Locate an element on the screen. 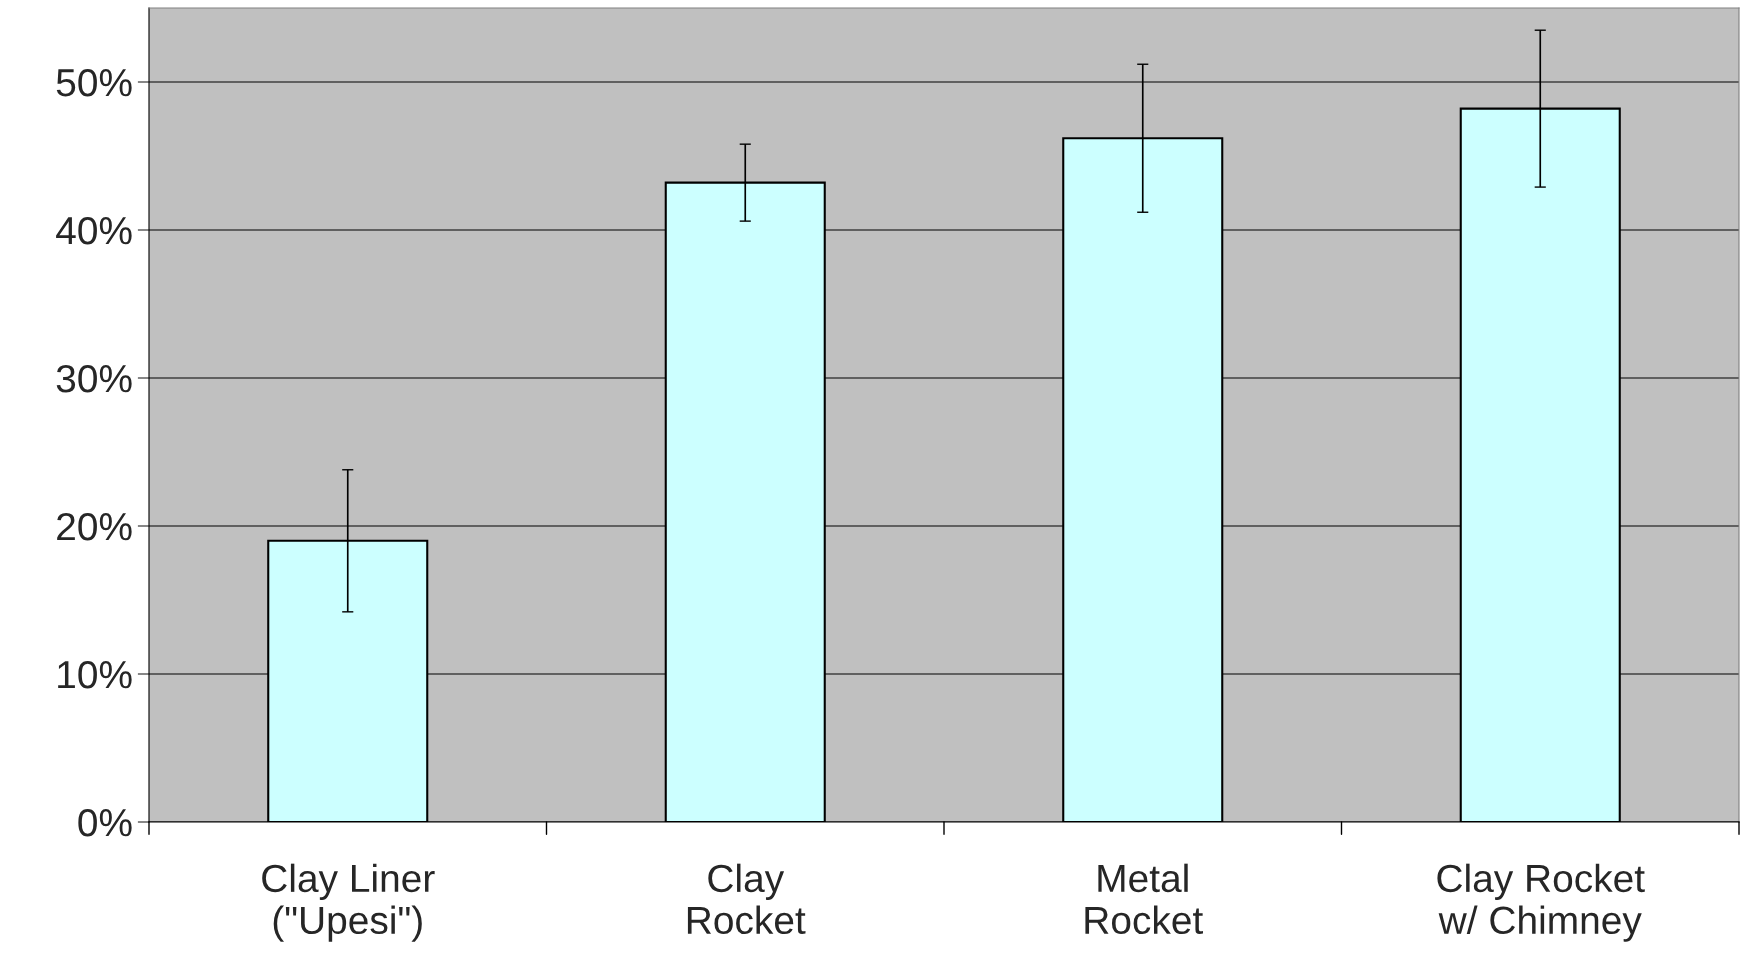 The height and width of the screenshot is (974, 1748). y-tick-label: 10% is located at coordinates (95, 674).